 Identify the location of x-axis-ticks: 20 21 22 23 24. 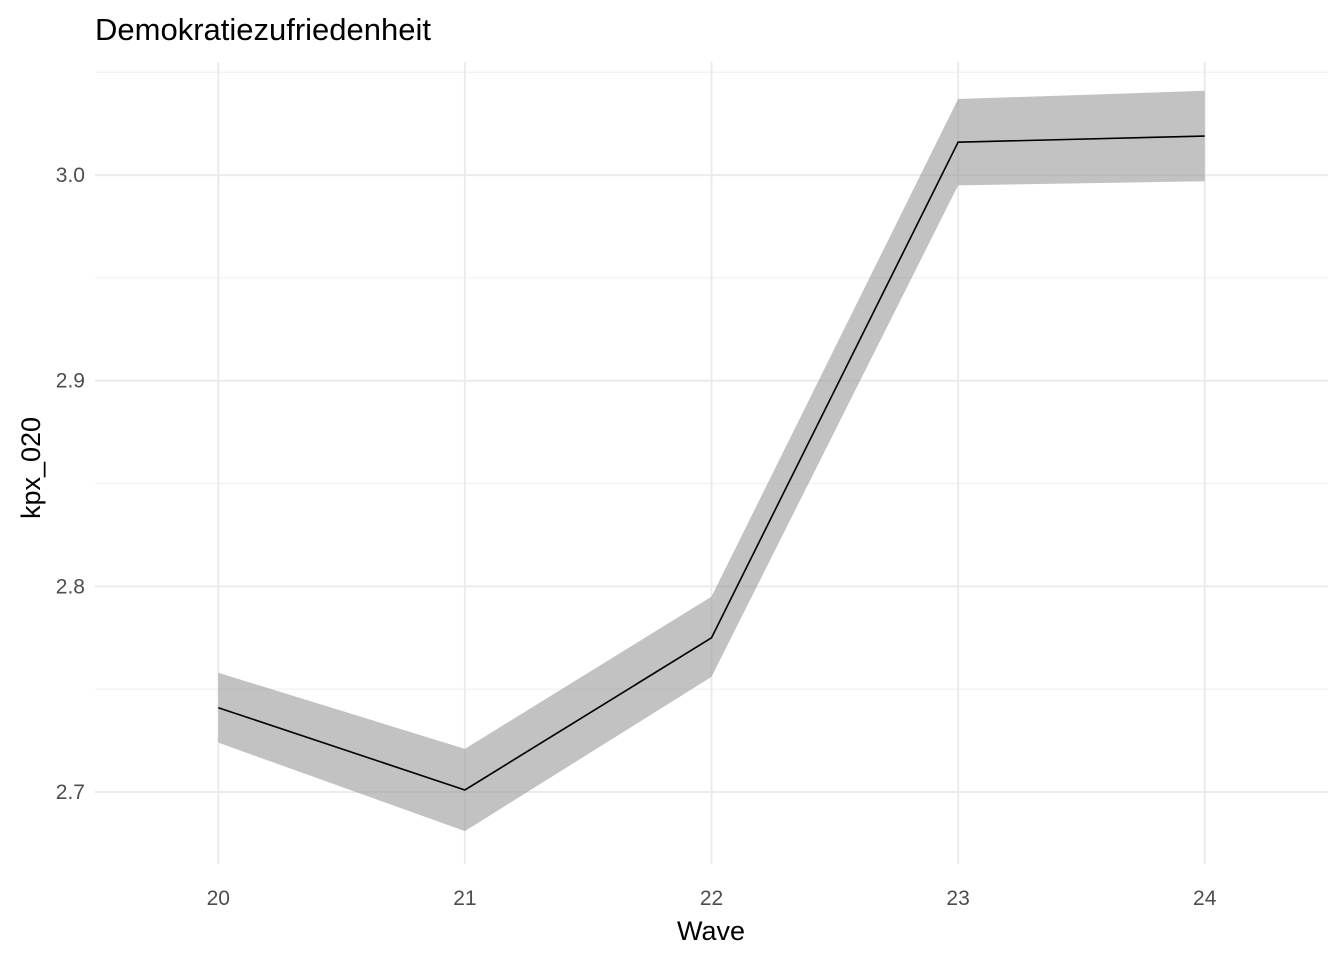
(712, 898).